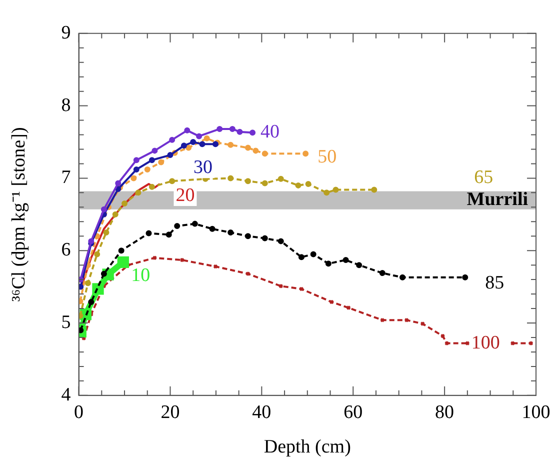  Describe the element at coordinates (494, 283) in the screenshot. I see `series-label: 85` at that location.